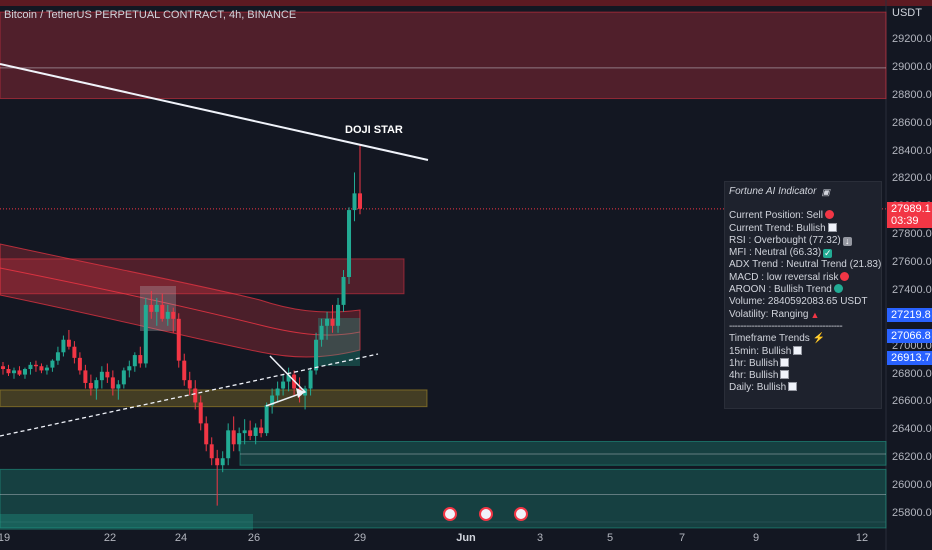 Image resolution: width=932 pixels, height=550 pixels. What do you see at coordinates (803, 277) in the screenshot?
I see `indicator-row: MACD : low reversal risk` at bounding box center [803, 277].